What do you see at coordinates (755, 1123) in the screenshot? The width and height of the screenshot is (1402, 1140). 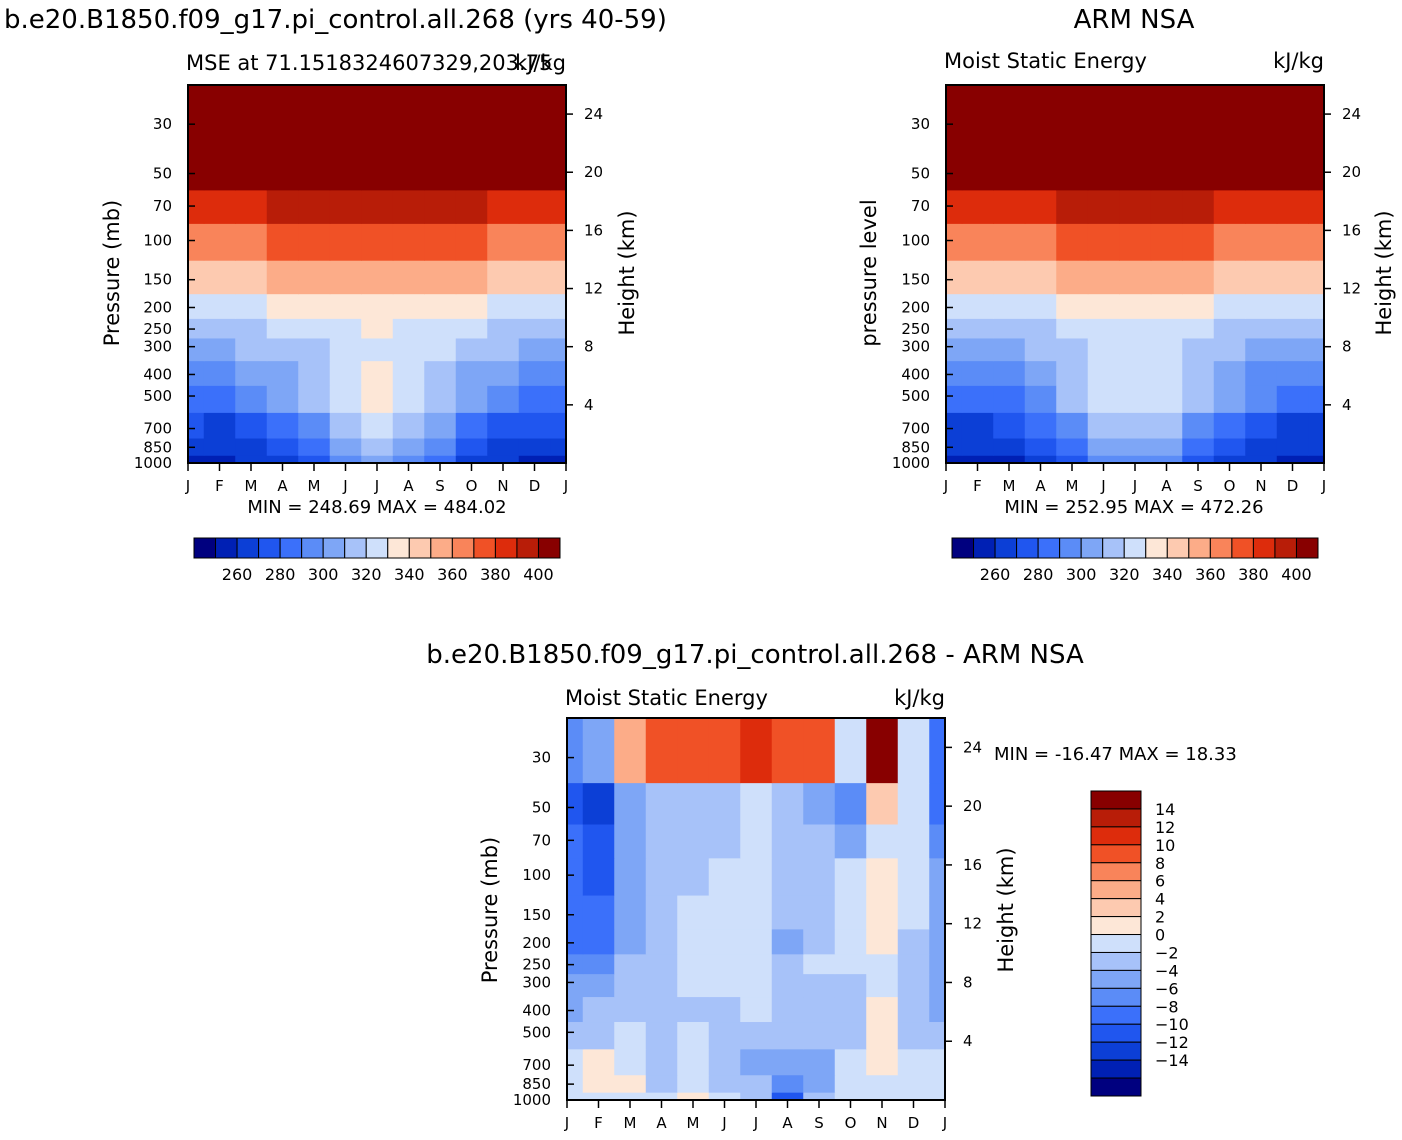 I see `diff-month-tick-label: J` at bounding box center [755, 1123].